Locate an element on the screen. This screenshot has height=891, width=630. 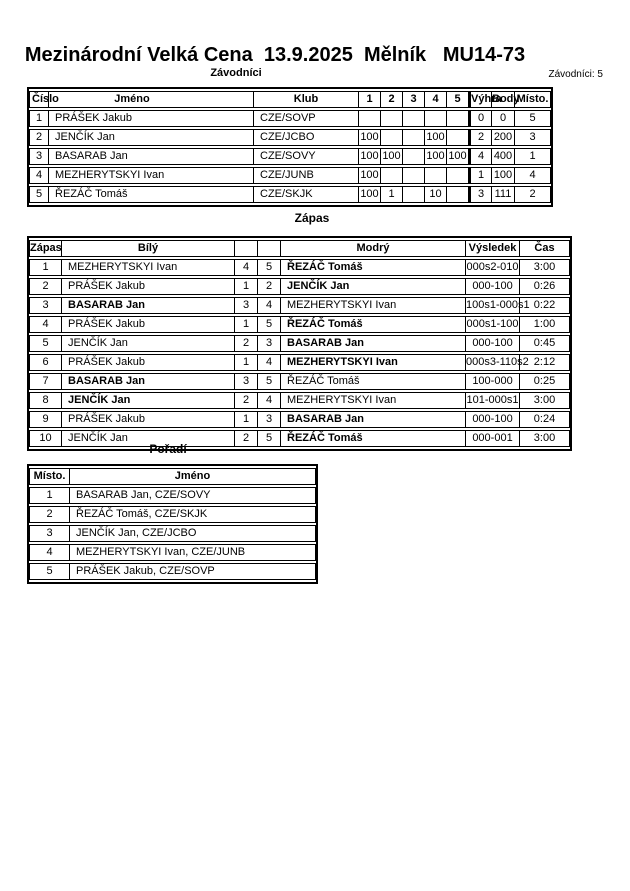
cell-time: 0:26 is located at coordinates (545, 286).